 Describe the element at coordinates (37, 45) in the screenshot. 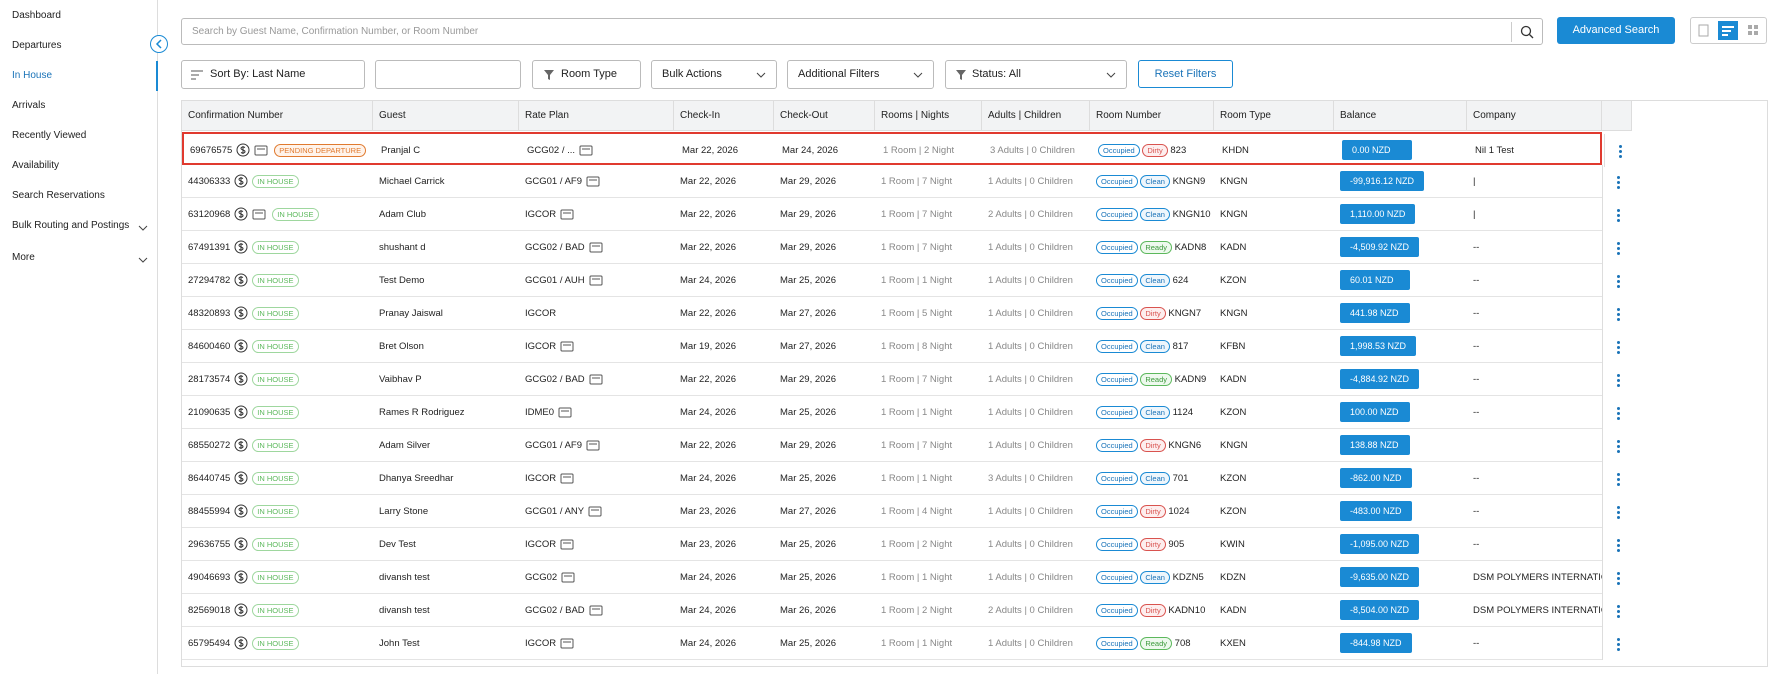

I see `nav-item: Departures` at that location.